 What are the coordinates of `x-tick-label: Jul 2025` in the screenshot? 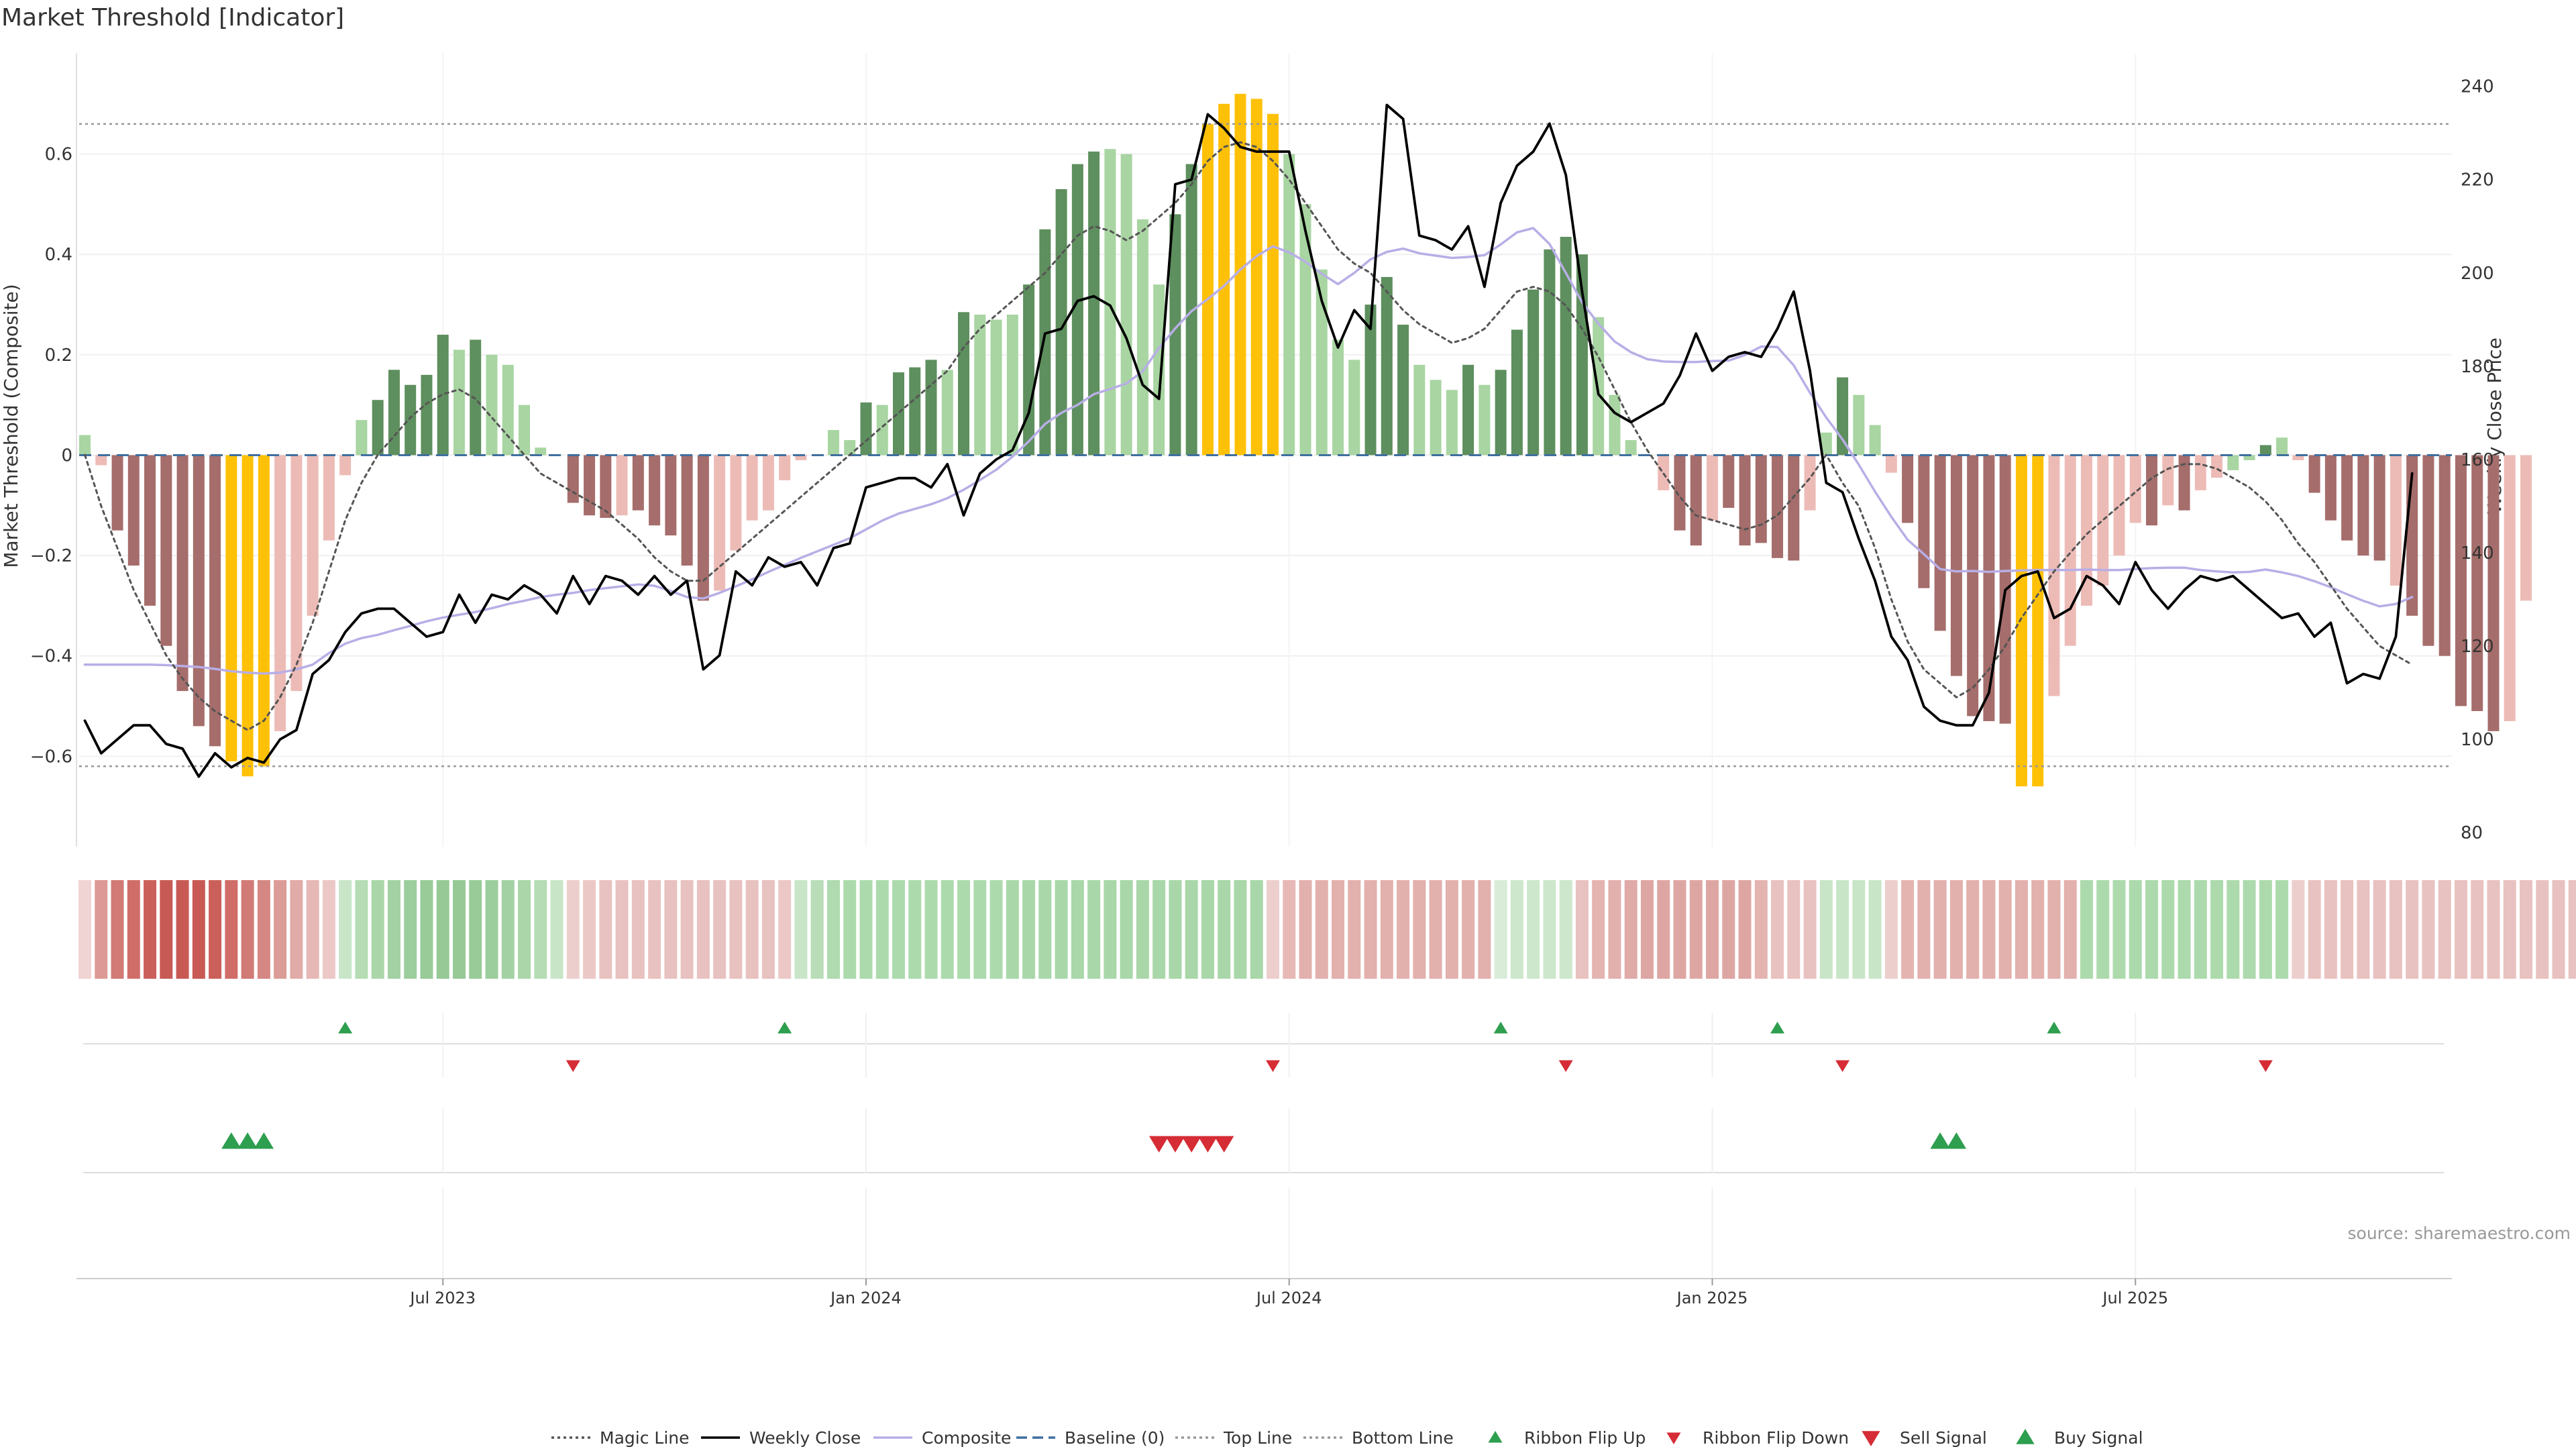 It's located at (2134, 1298).